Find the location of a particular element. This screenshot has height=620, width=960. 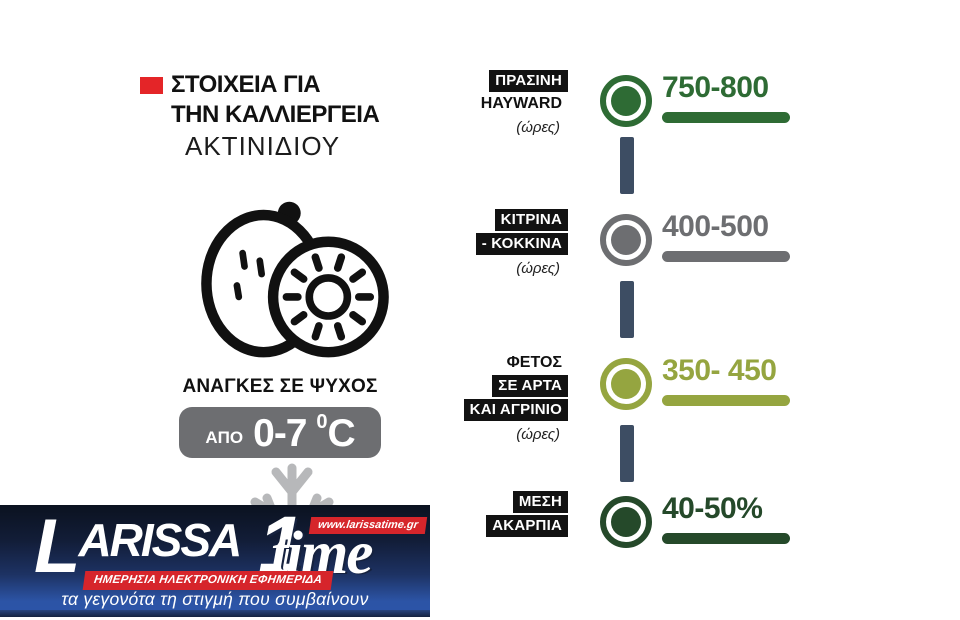

red-bullet-square is located at coordinates (151, 85).